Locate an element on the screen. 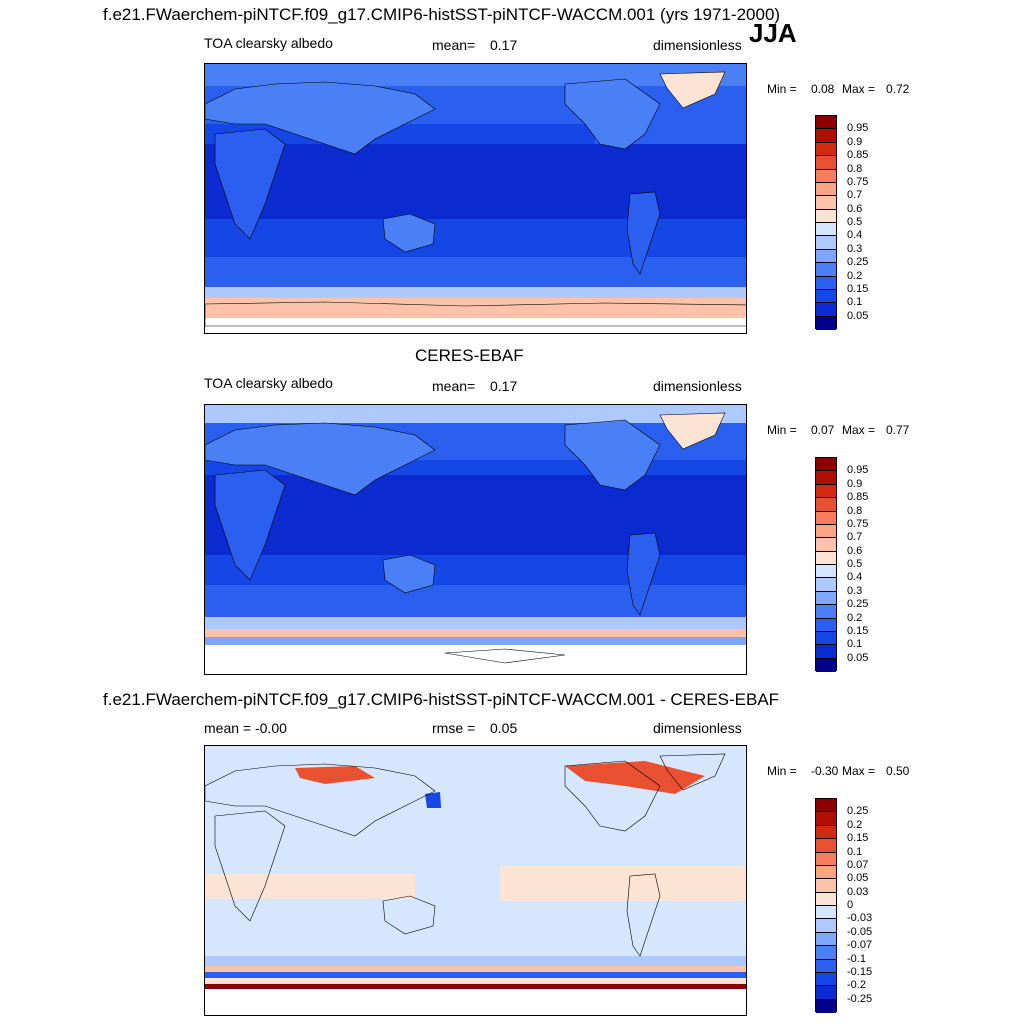  panel1-max-value: 0.72 is located at coordinates (898, 89).